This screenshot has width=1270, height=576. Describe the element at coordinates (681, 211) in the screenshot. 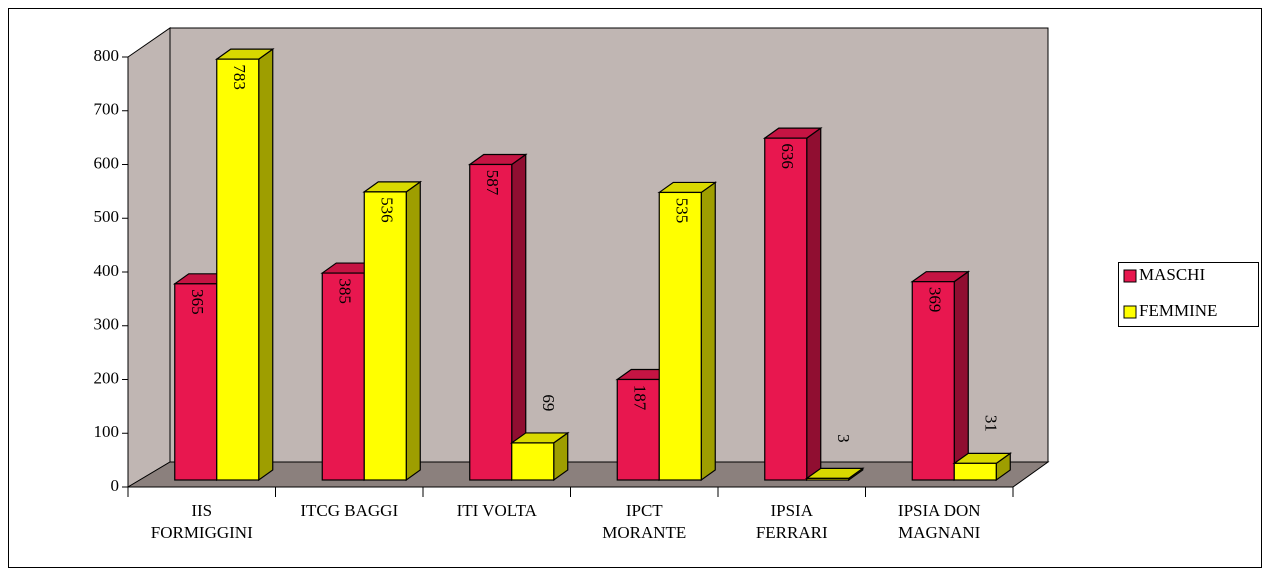

I see `data-label: 535` at that location.